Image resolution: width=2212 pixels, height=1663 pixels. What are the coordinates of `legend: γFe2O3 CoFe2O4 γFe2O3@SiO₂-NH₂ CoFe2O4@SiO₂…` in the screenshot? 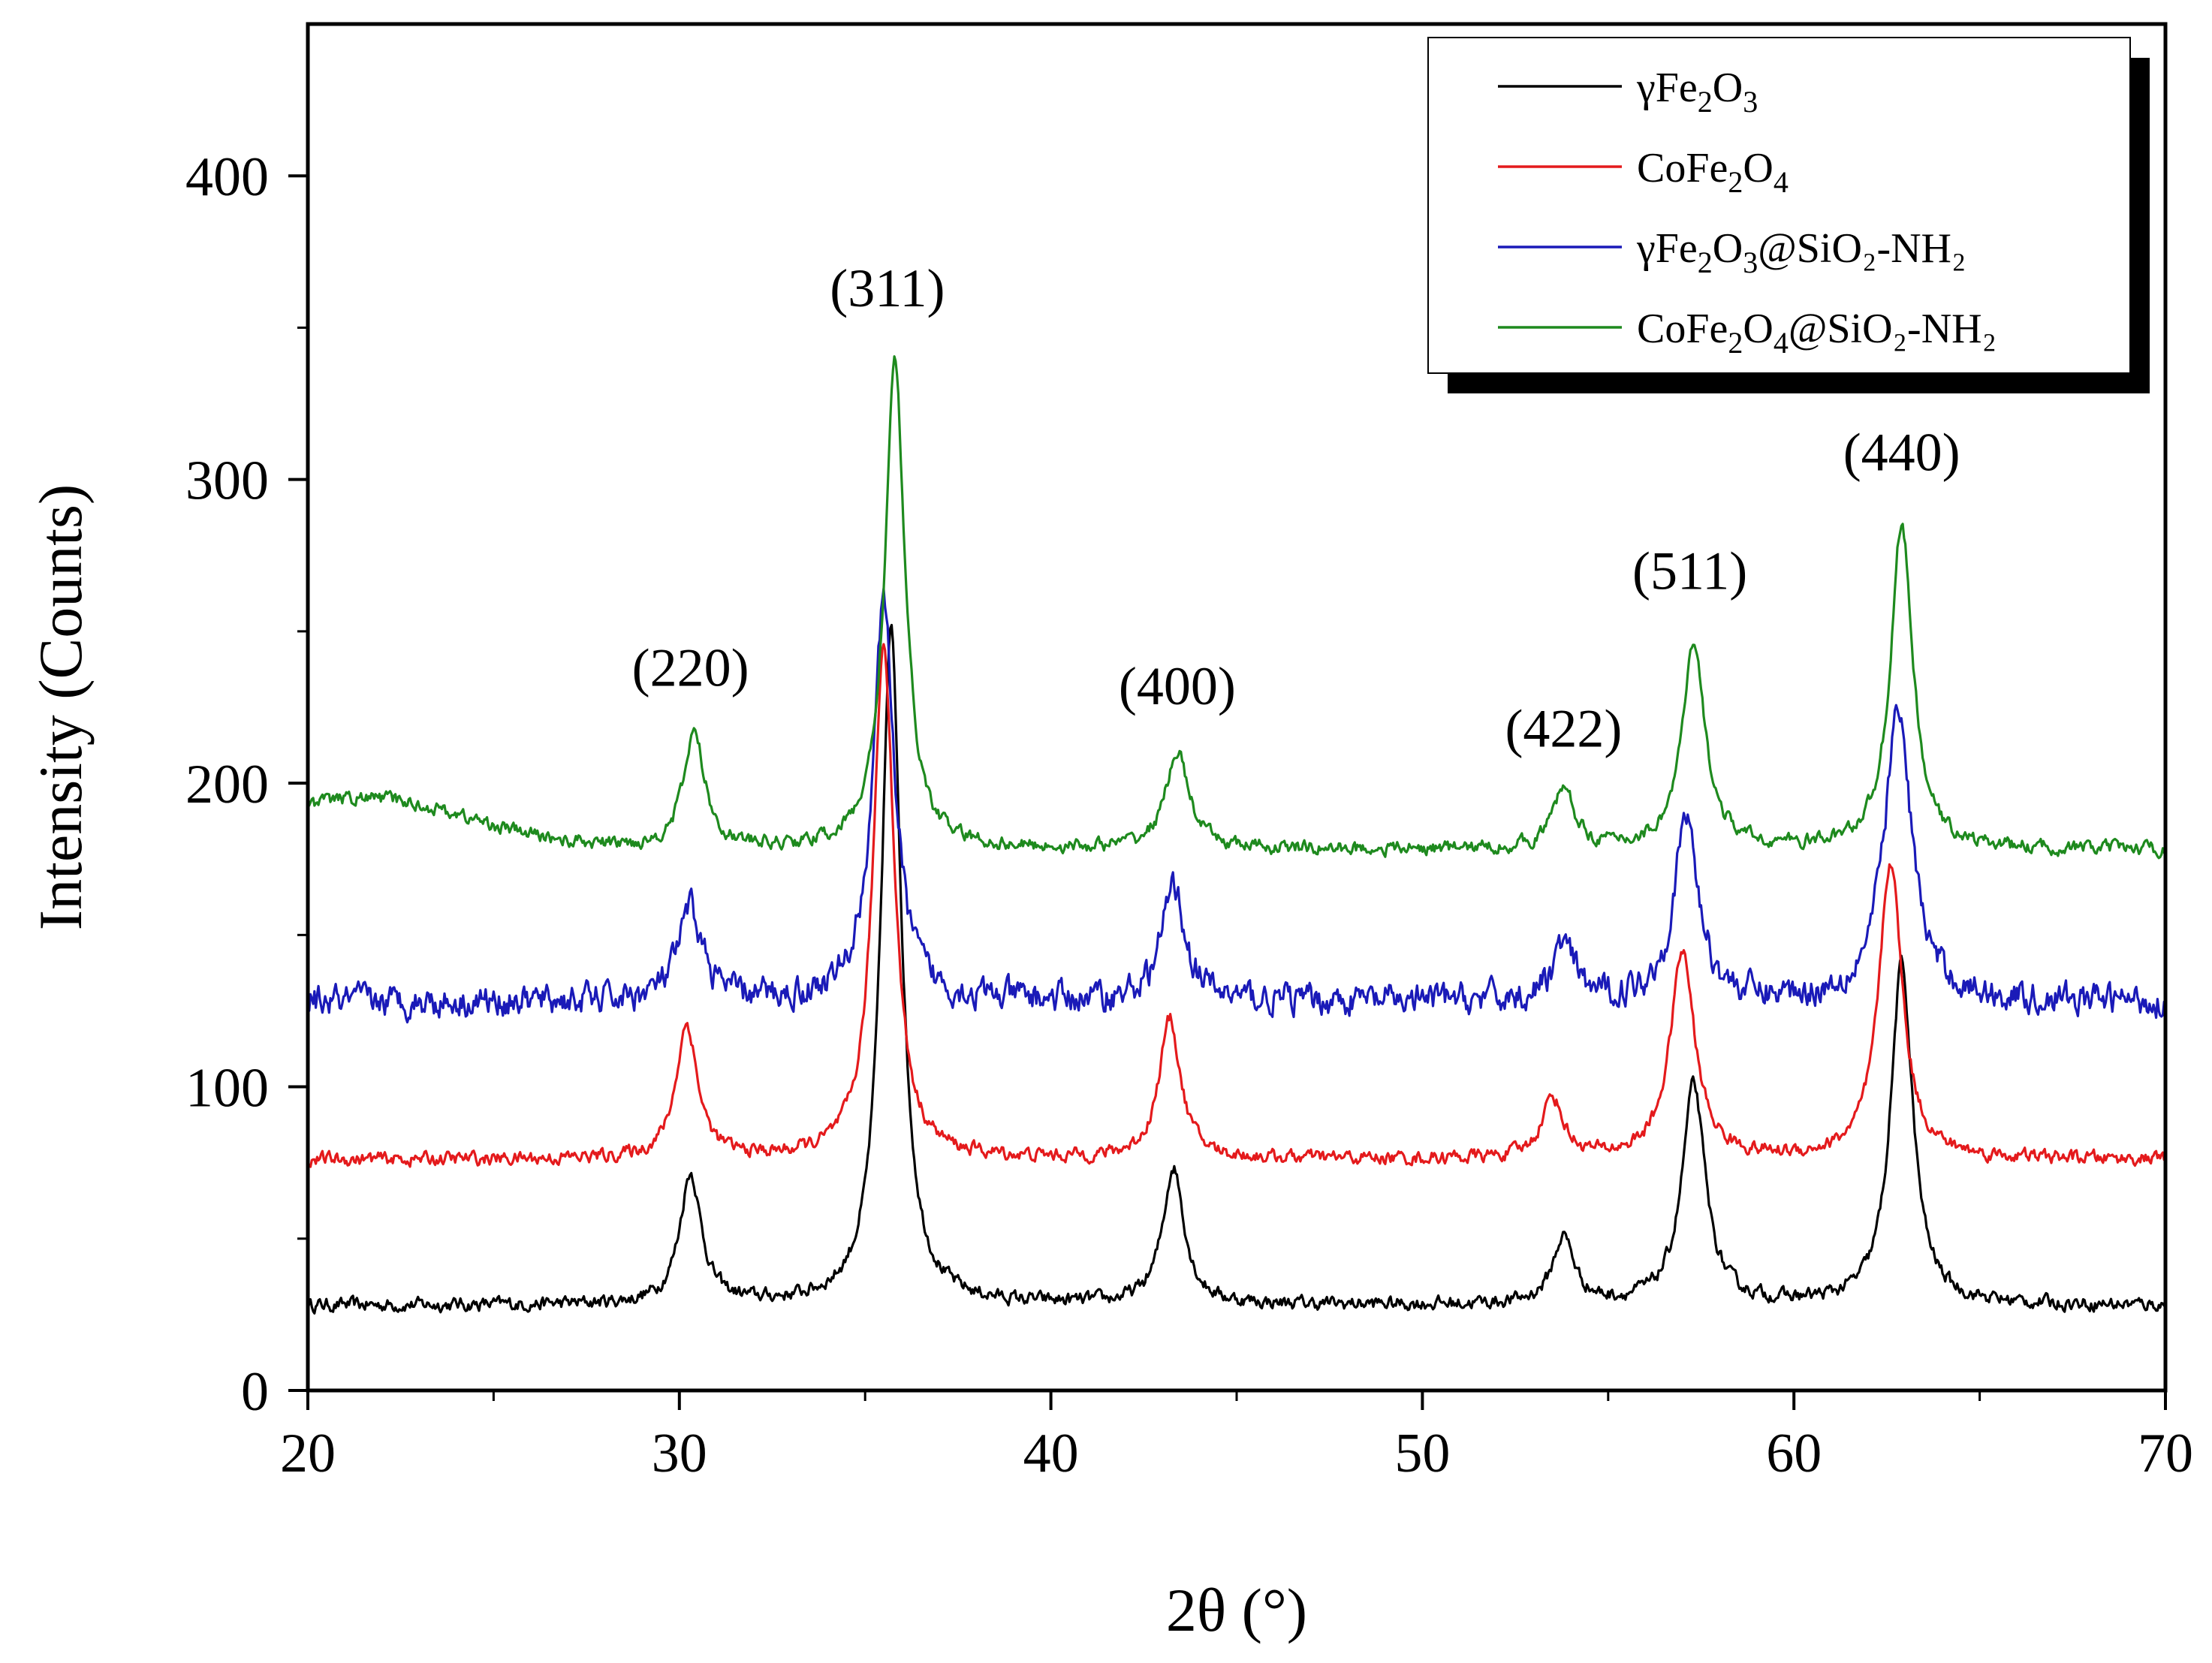 It's located at (1788, 215).